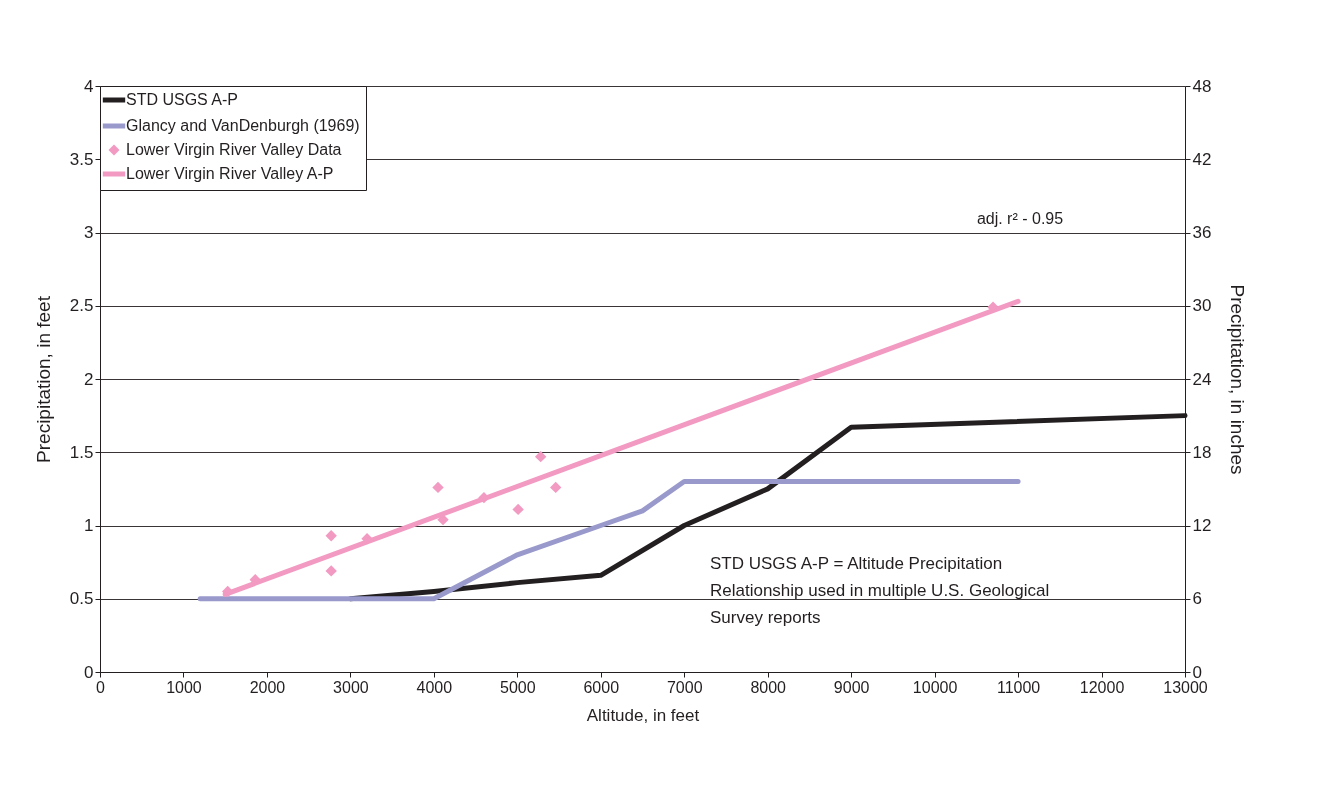 The height and width of the screenshot is (788, 1329). What do you see at coordinates (518, 687) in the screenshot?
I see `x-tick-label: 5000` at bounding box center [518, 687].